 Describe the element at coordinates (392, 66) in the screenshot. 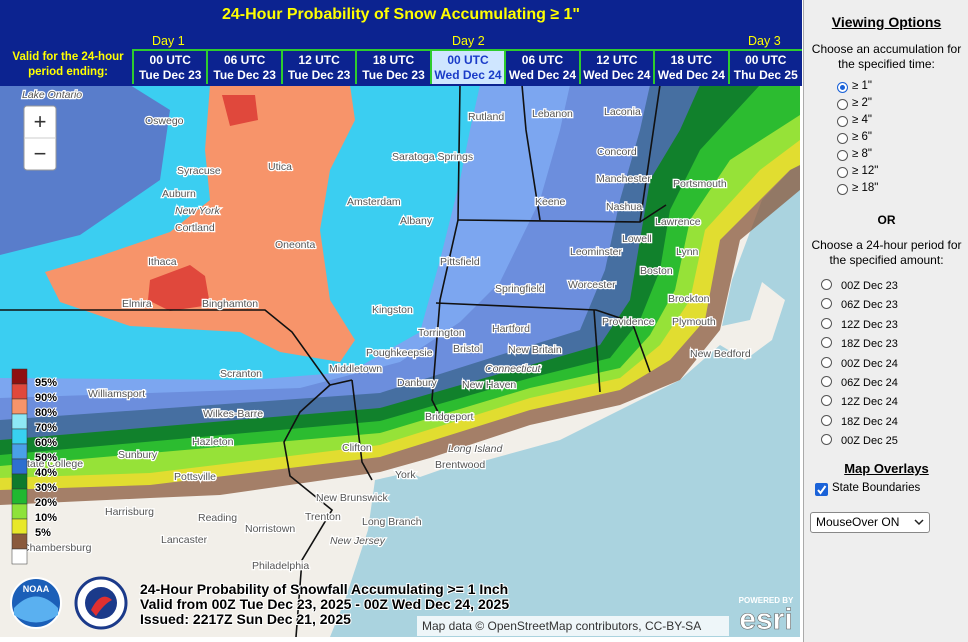

I see `time-button: 18 UTC Tue Dec 23` at that location.